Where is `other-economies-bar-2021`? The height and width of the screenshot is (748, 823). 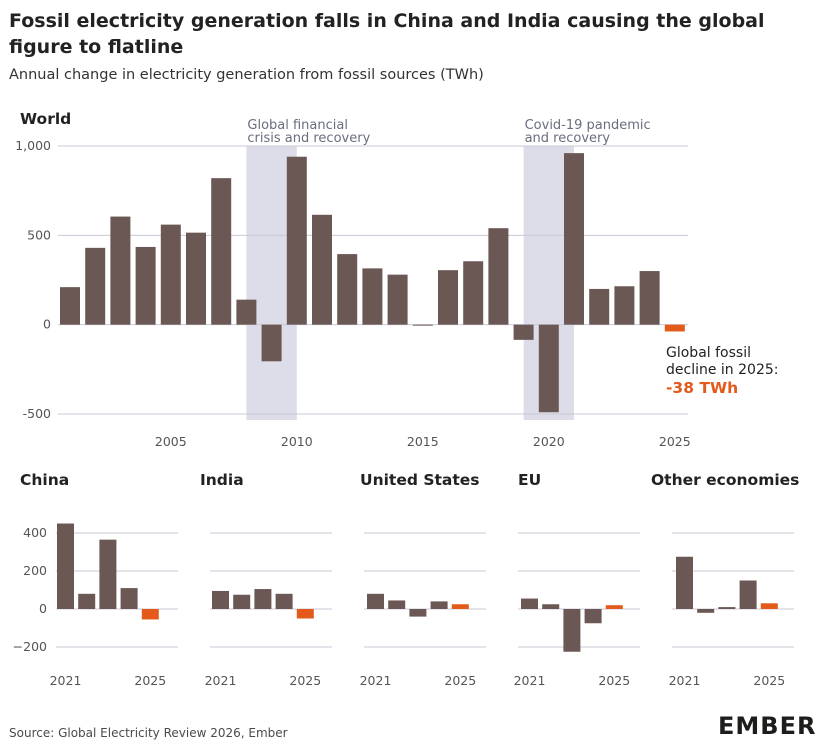
other-economies-bar-2021 is located at coordinates (684, 582).